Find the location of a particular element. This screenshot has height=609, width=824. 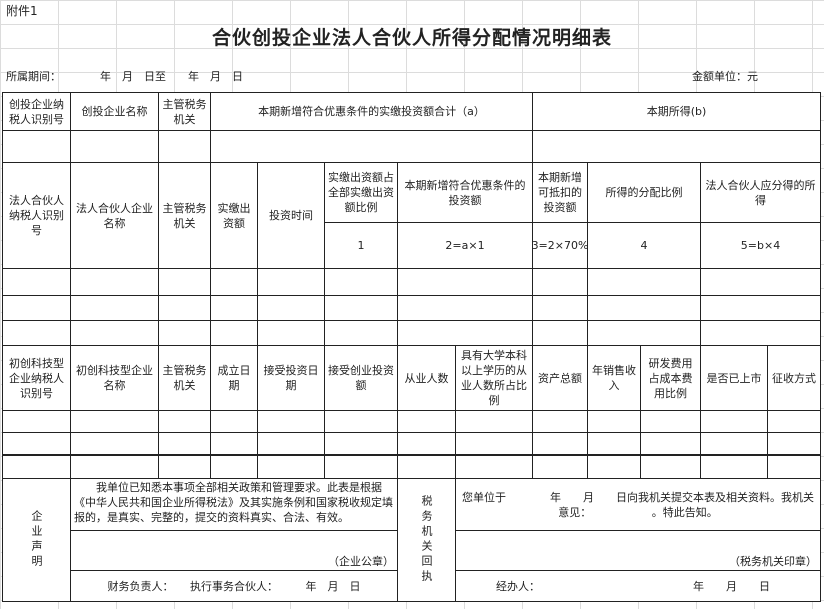

declaration-signers: 财务负责人： 执行事务合伙人： 年 月 日 is located at coordinates (234, 586).